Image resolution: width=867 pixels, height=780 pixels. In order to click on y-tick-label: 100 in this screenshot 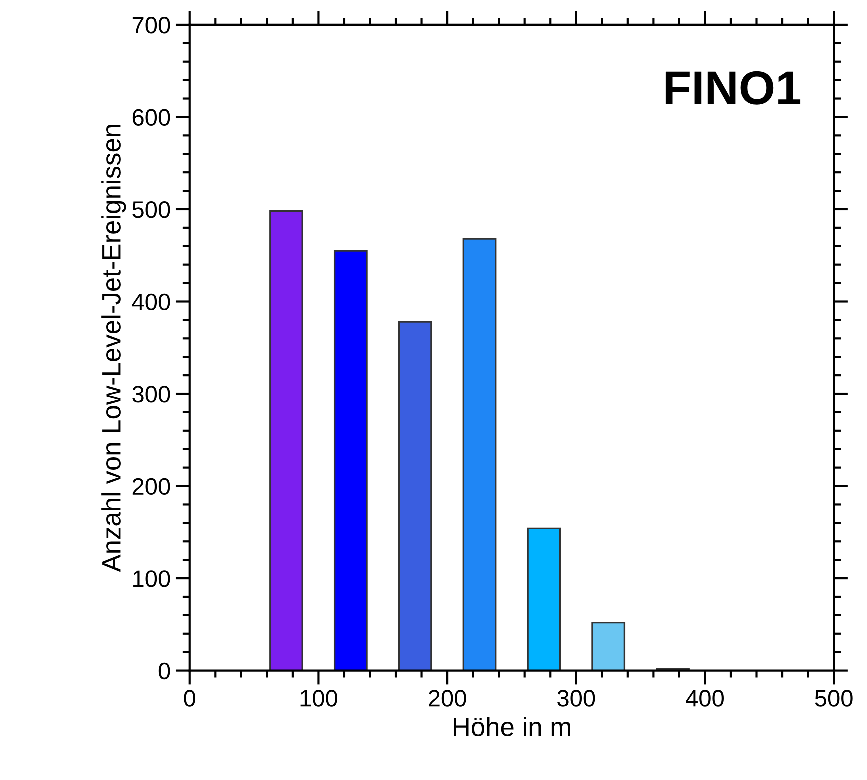, I will do `click(152, 579)`.